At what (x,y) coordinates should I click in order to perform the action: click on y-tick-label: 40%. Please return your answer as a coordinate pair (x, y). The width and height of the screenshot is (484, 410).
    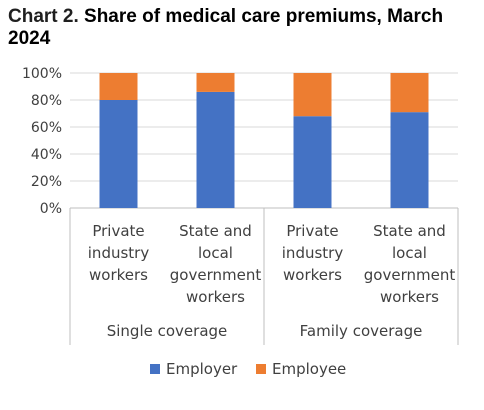
    Looking at the image, I should click on (46, 155).